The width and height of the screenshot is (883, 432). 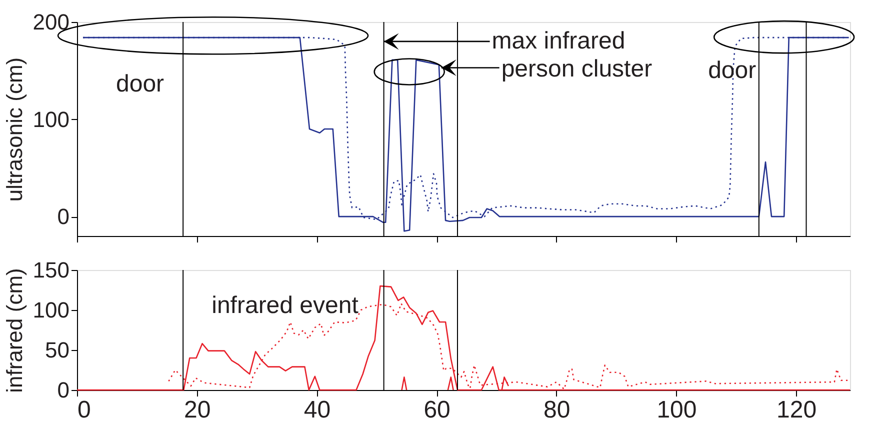 What do you see at coordinates (84, 410) in the screenshot?
I see `x-tick-label: 0` at bounding box center [84, 410].